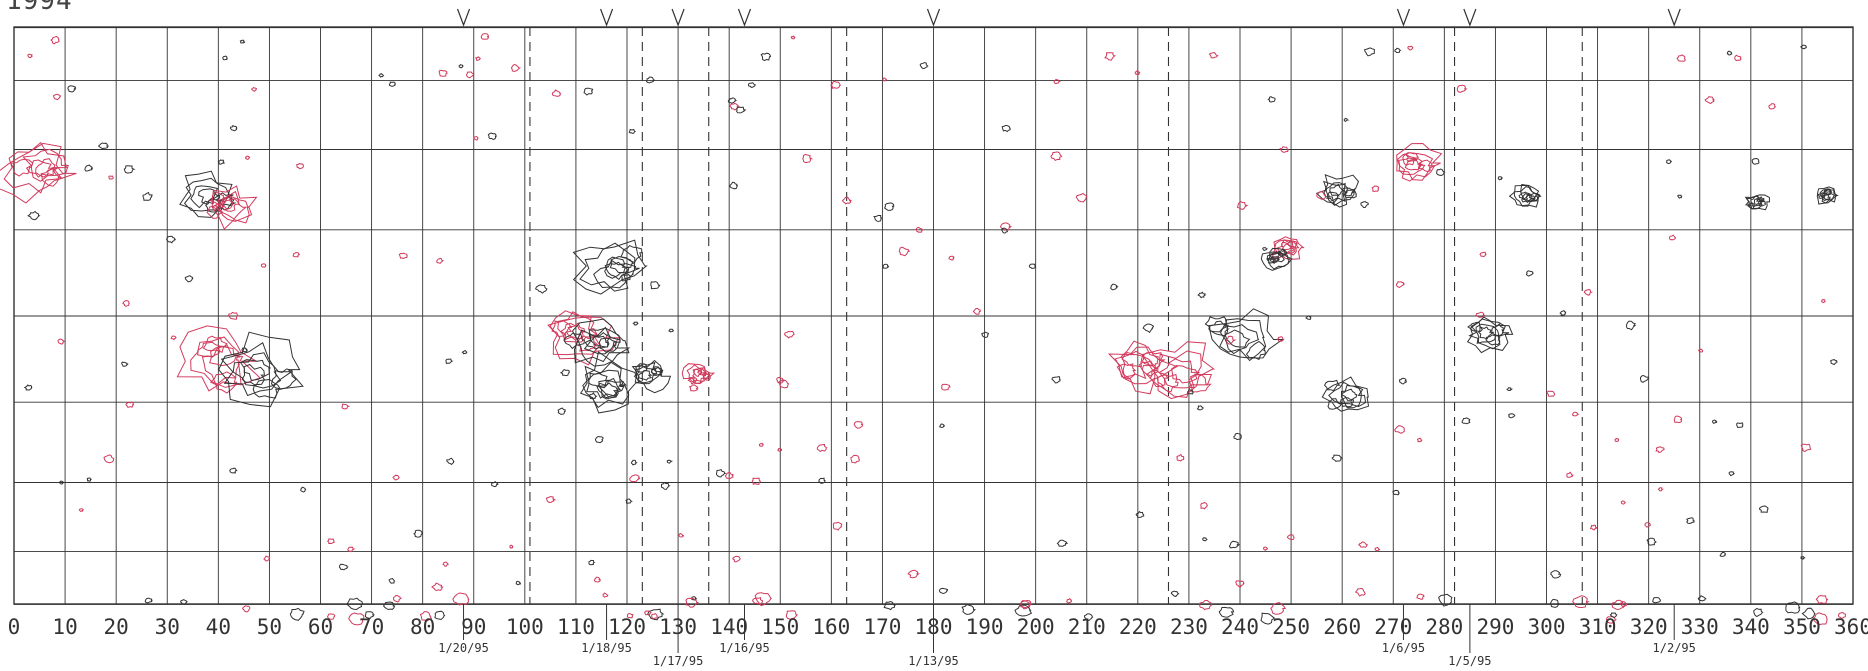 This screenshot has width=1868, height=671. What do you see at coordinates (39, 8) in the screenshot?
I see `year-label: 1994` at bounding box center [39, 8].